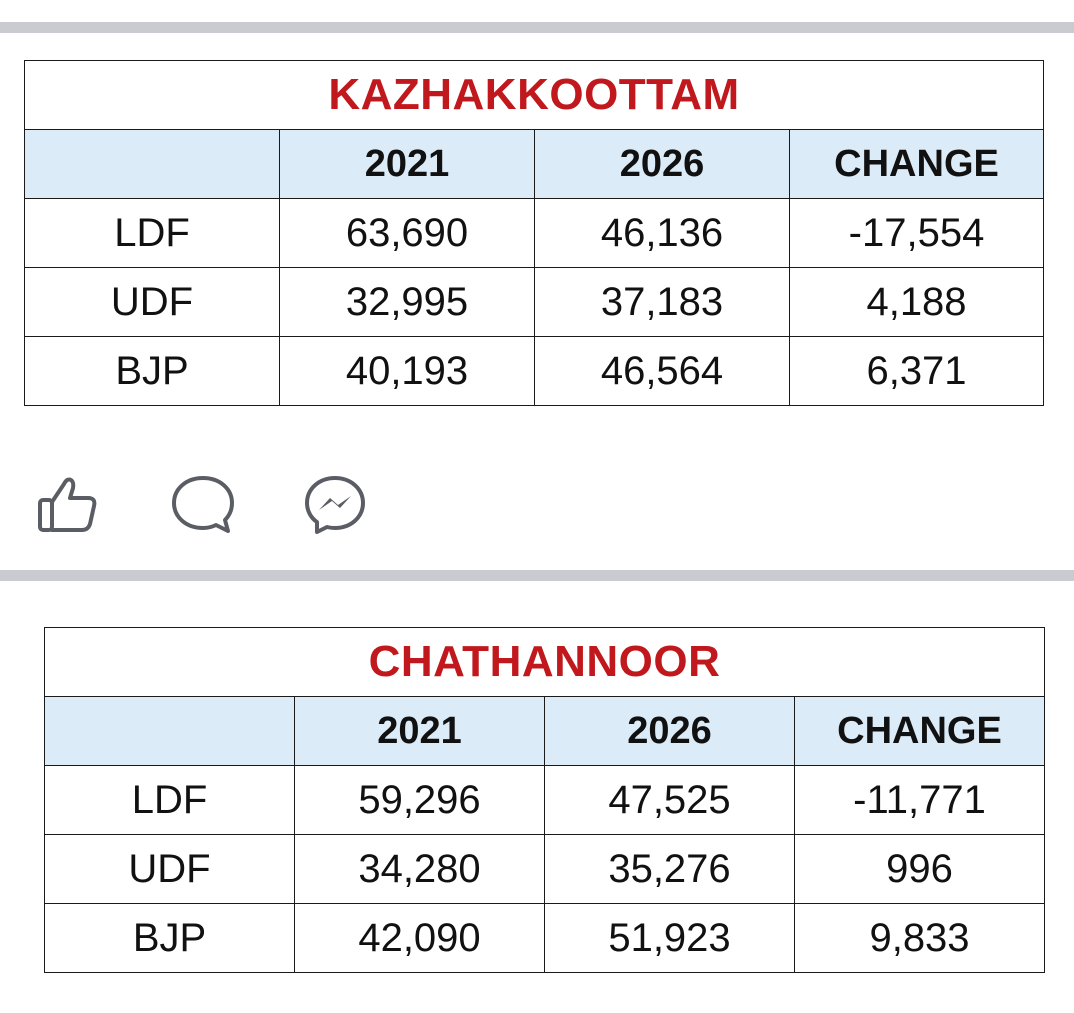 The height and width of the screenshot is (1013, 1074). Describe the element at coordinates (919, 800) in the screenshot. I see `change-cell: -11,771` at that location.